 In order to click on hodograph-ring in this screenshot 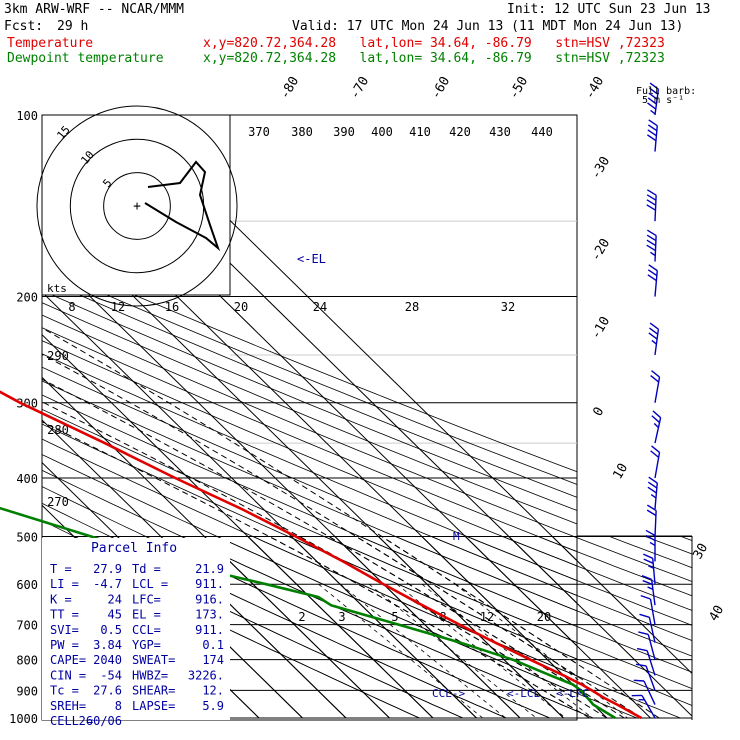, I will do `click(137, 206)`.